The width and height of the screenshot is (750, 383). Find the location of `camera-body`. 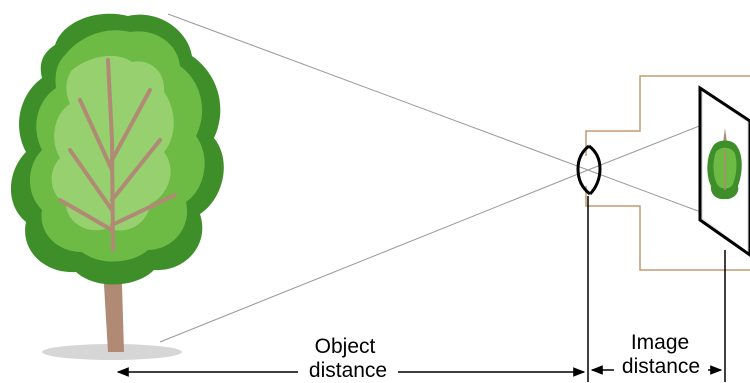

camera-body is located at coordinates (667, 173).